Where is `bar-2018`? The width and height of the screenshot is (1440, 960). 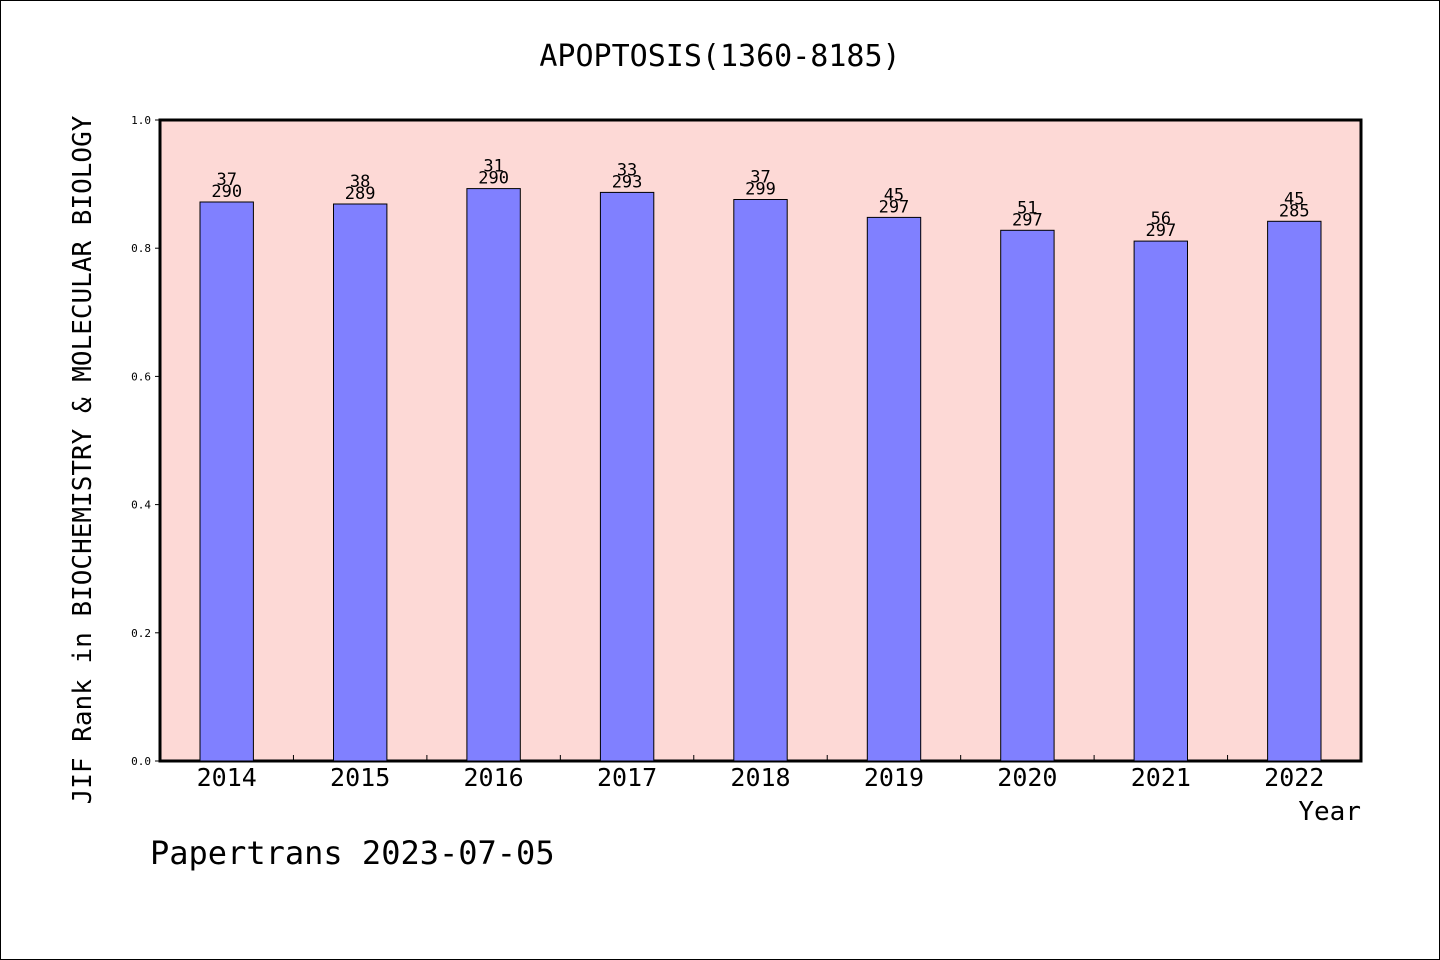 bar-2018 is located at coordinates (760, 480).